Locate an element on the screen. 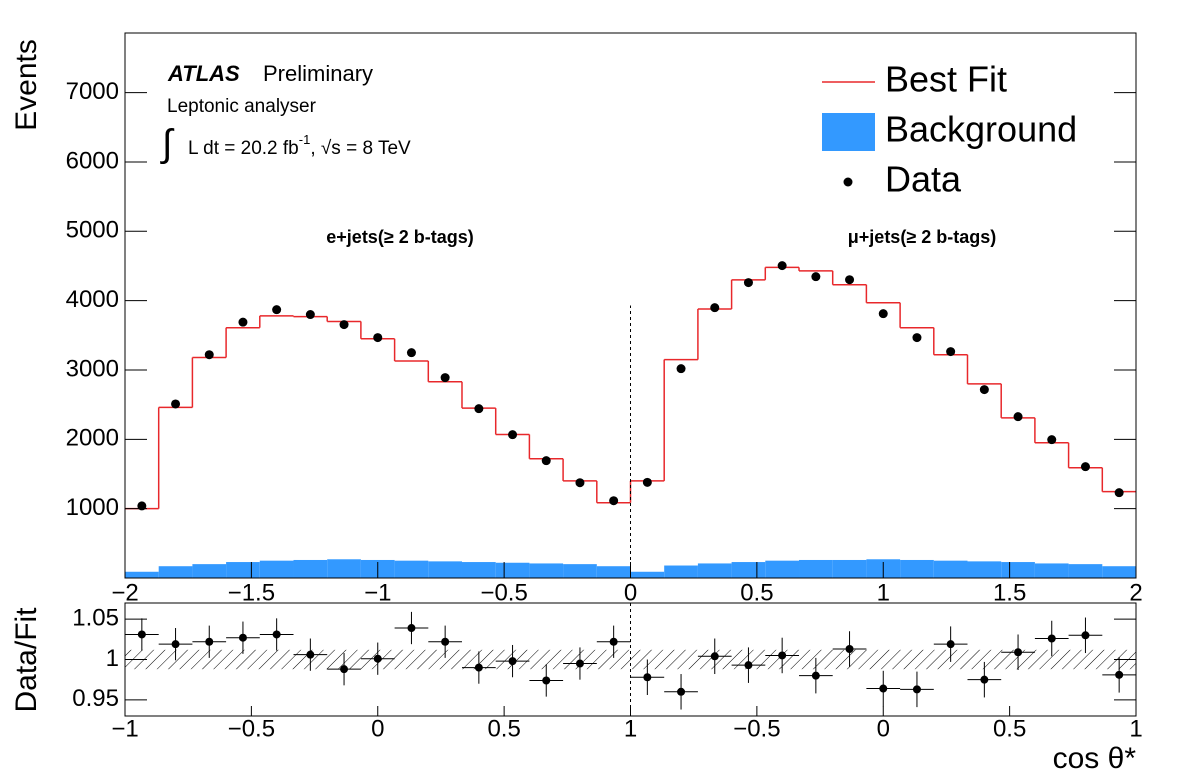  ratio-y-axis-title: Data/Fit is located at coordinates (26, 660).